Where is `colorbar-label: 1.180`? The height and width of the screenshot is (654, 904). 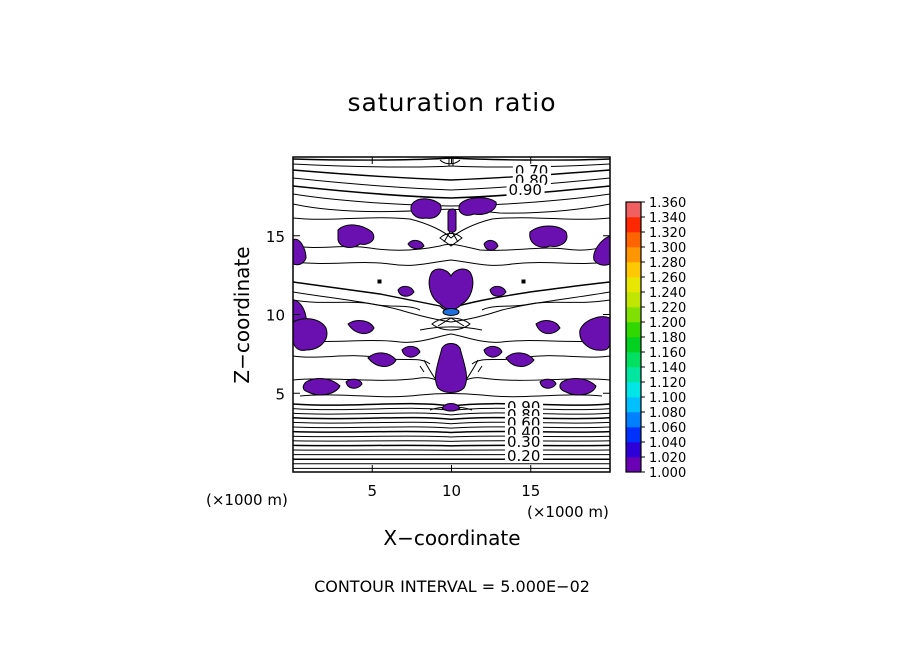
colorbar-label: 1.180 is located at coordinates (667, 338).